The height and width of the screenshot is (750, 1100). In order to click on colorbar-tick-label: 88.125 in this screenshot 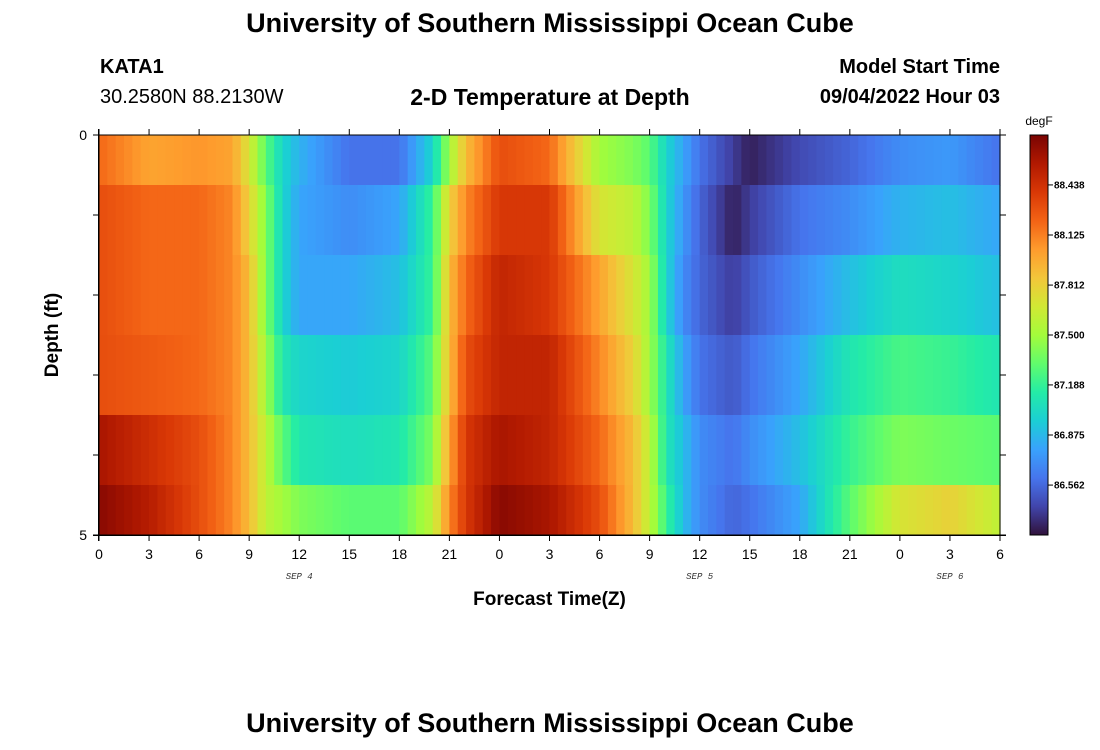, I will do `click(1069, 236)`.